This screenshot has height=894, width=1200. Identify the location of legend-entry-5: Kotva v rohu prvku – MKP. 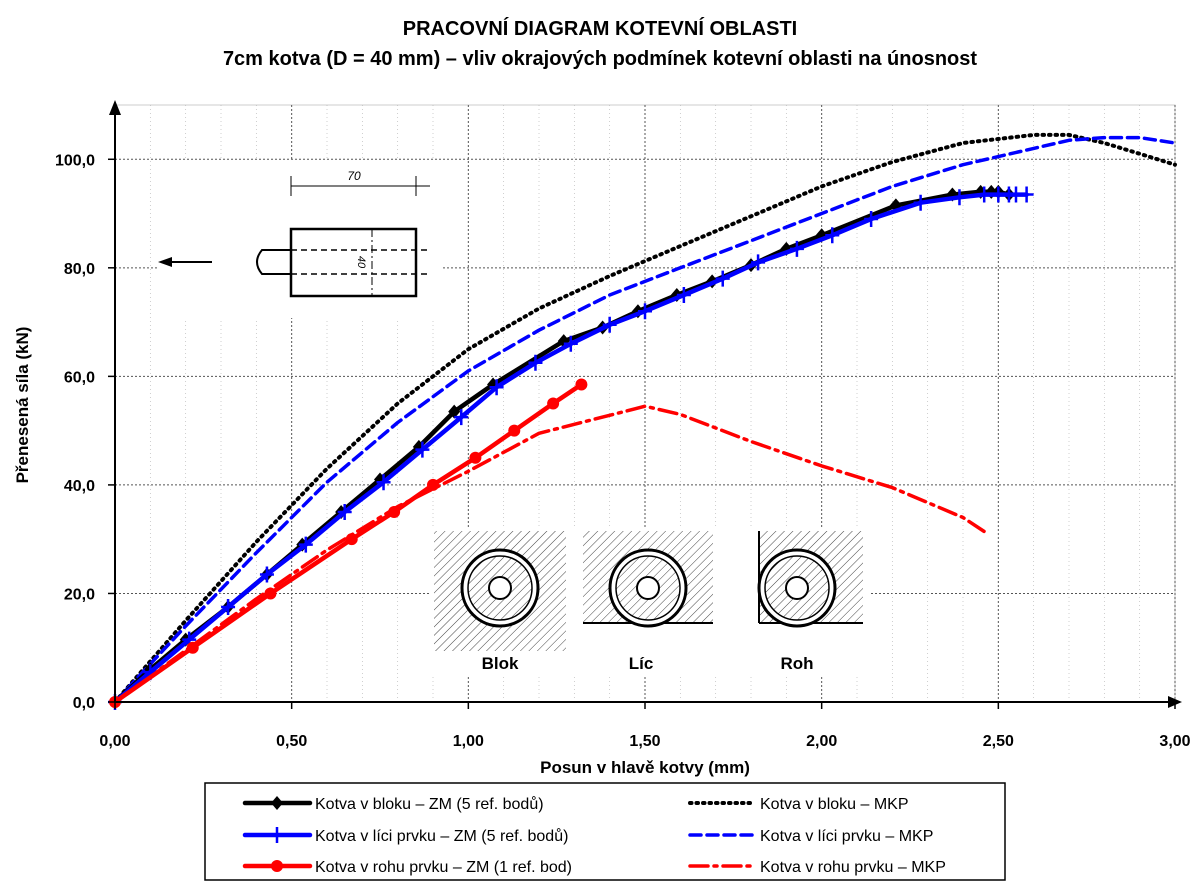
(817, 867).